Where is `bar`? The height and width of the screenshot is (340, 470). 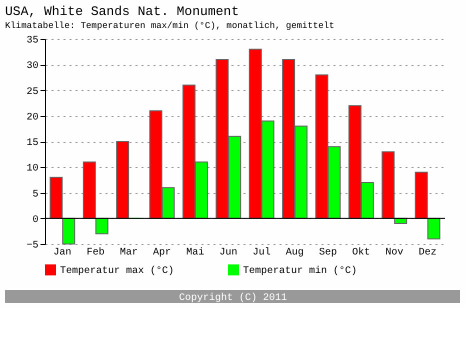 bar is located at coordinates (123, 180).